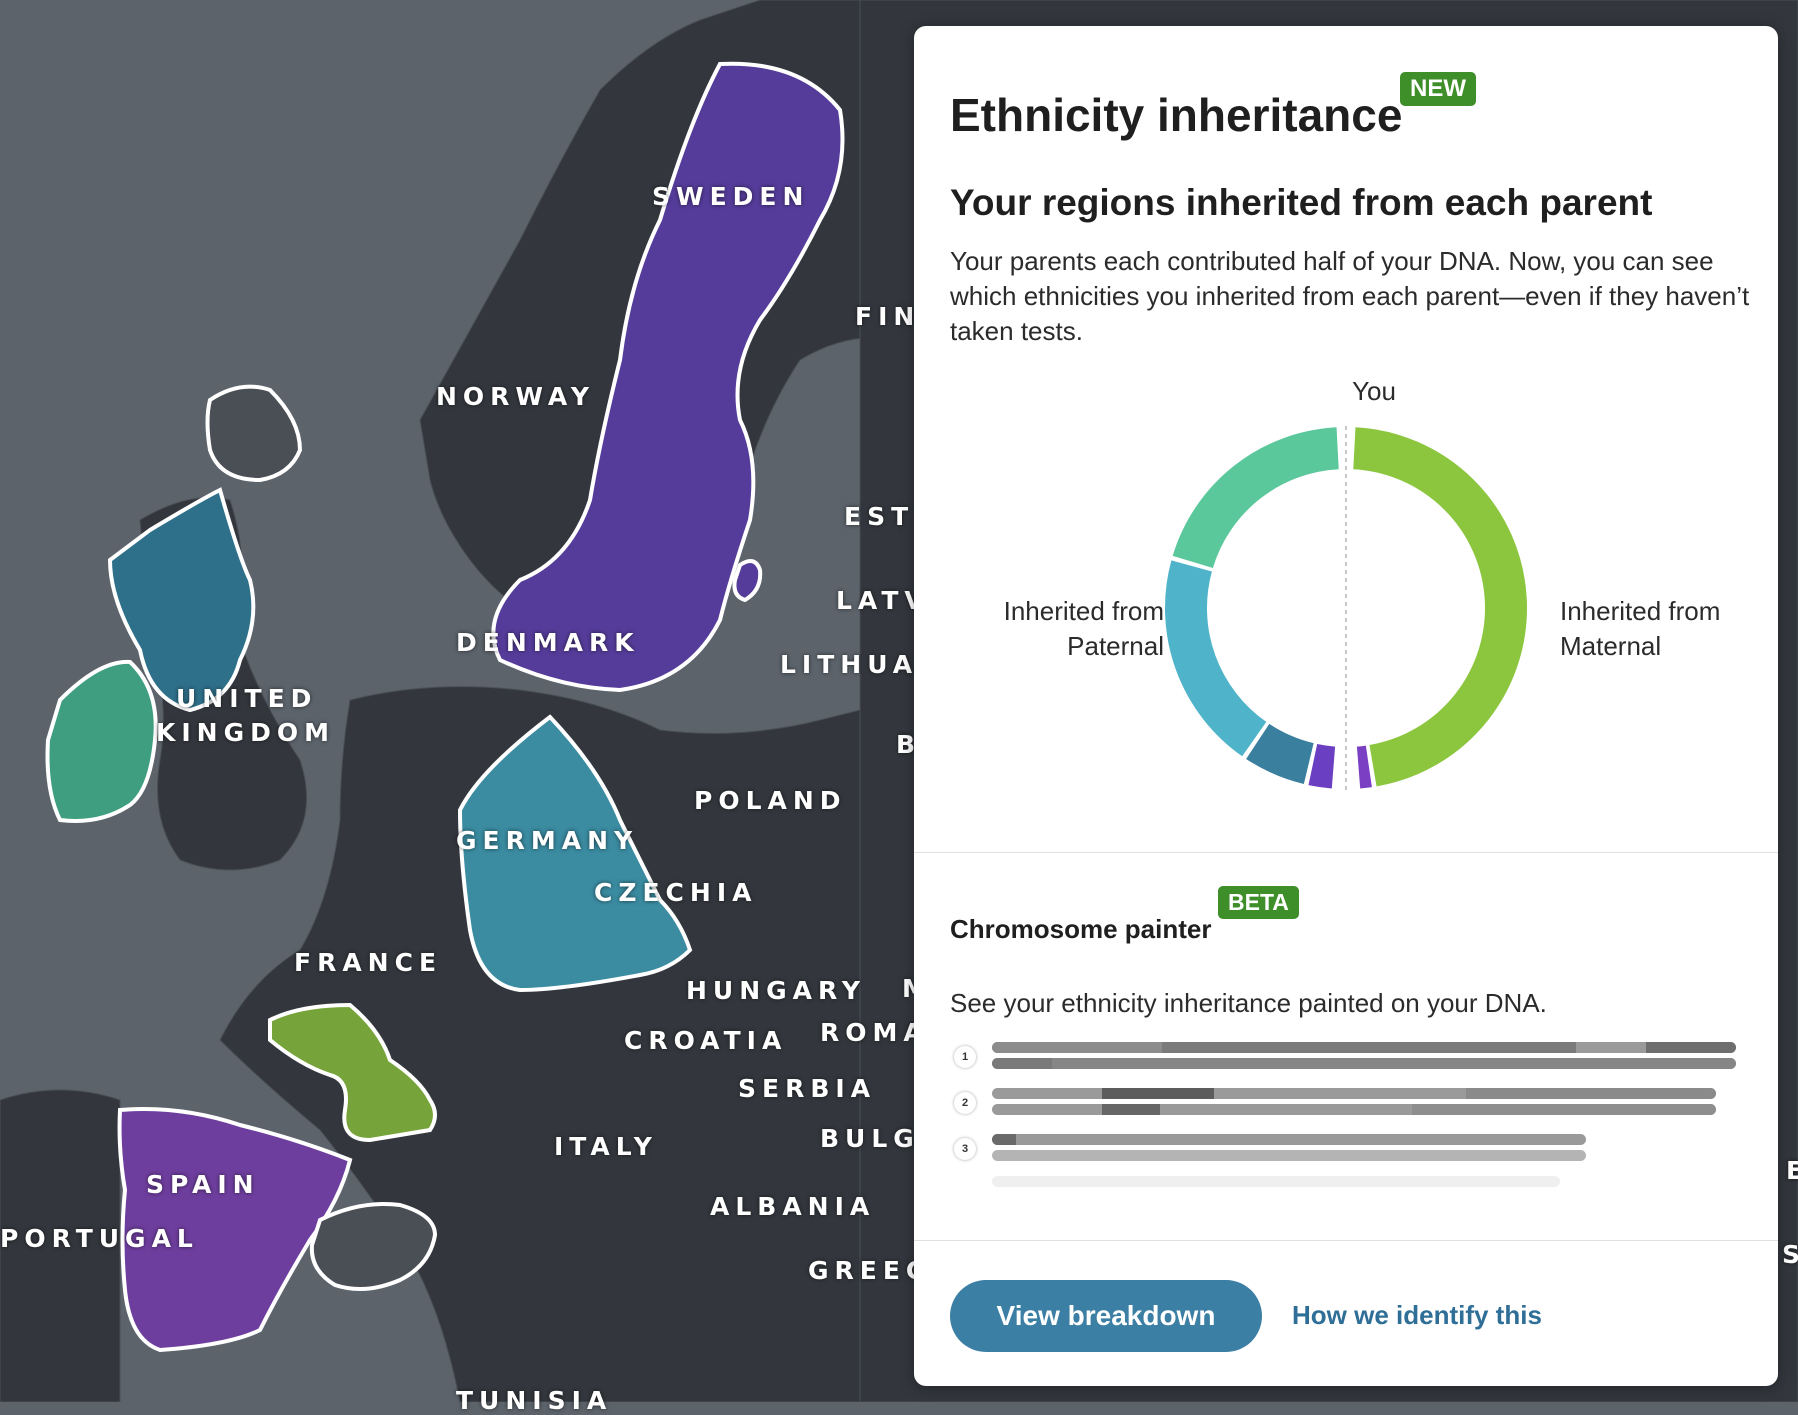 The image size is (1798, 1415). I want to click on region-shetland, so click(254, 433).